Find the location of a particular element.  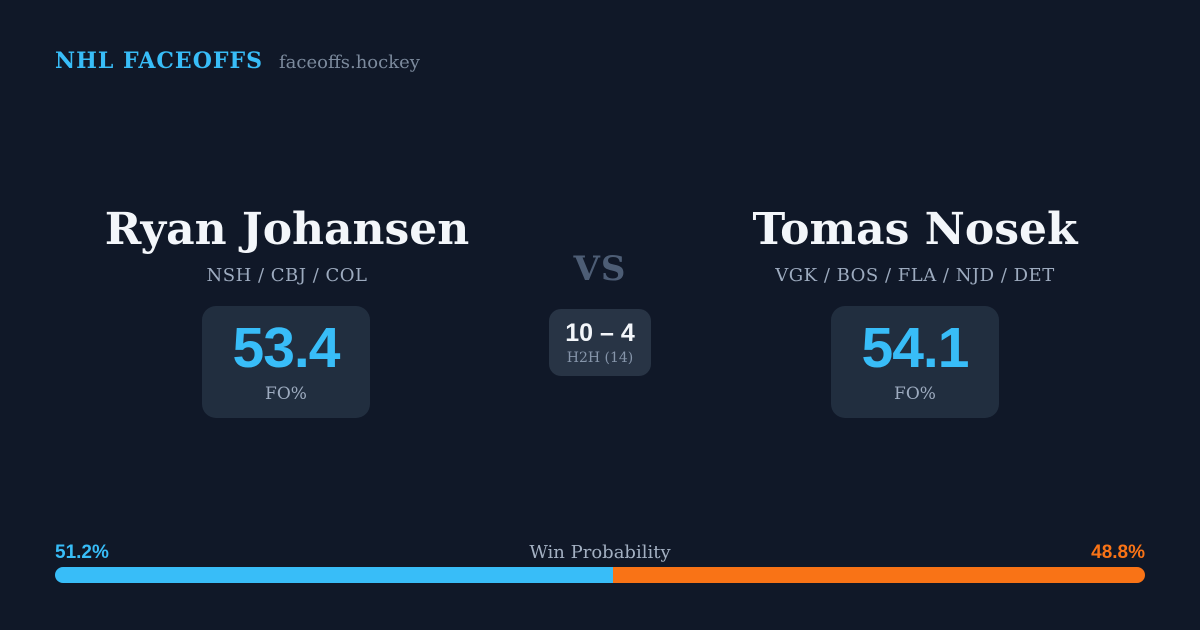

player-right-stat-value: 54.1 is located at coordinates (915, 348).